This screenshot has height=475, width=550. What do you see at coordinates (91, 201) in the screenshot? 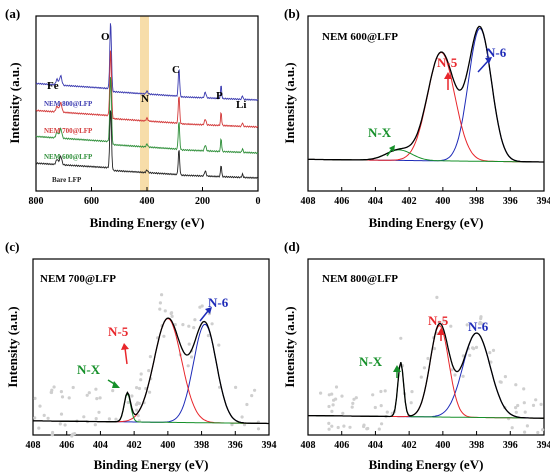
I see `x-tick-label: 600` at bounding box center [91, 201].